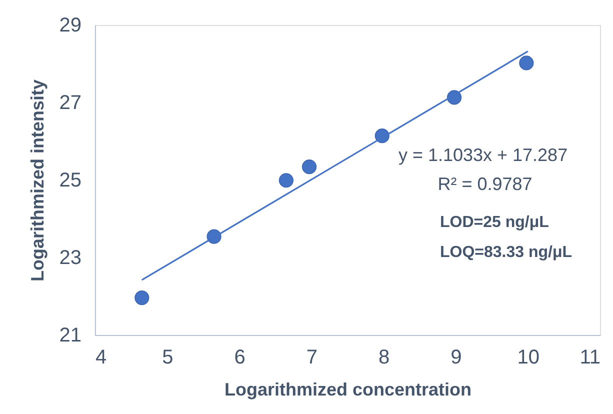 The width and height of the screenshot is (613, 414). I want to click on x-tick-label: 11, so click(590, 357).